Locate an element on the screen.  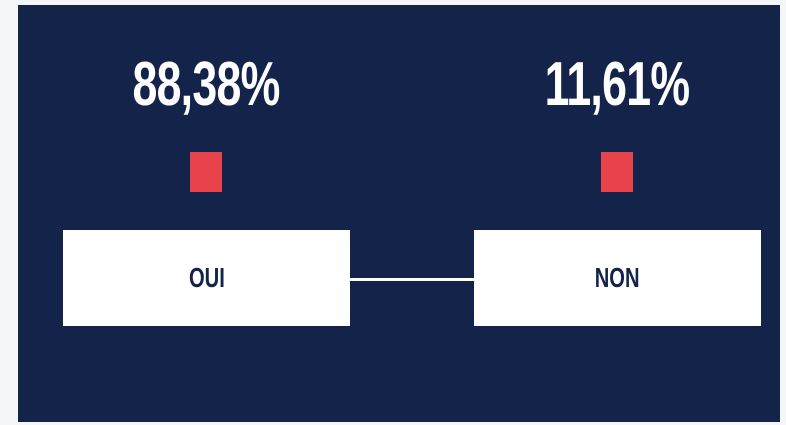
option-non: NON is located at coordinates (617, 278).